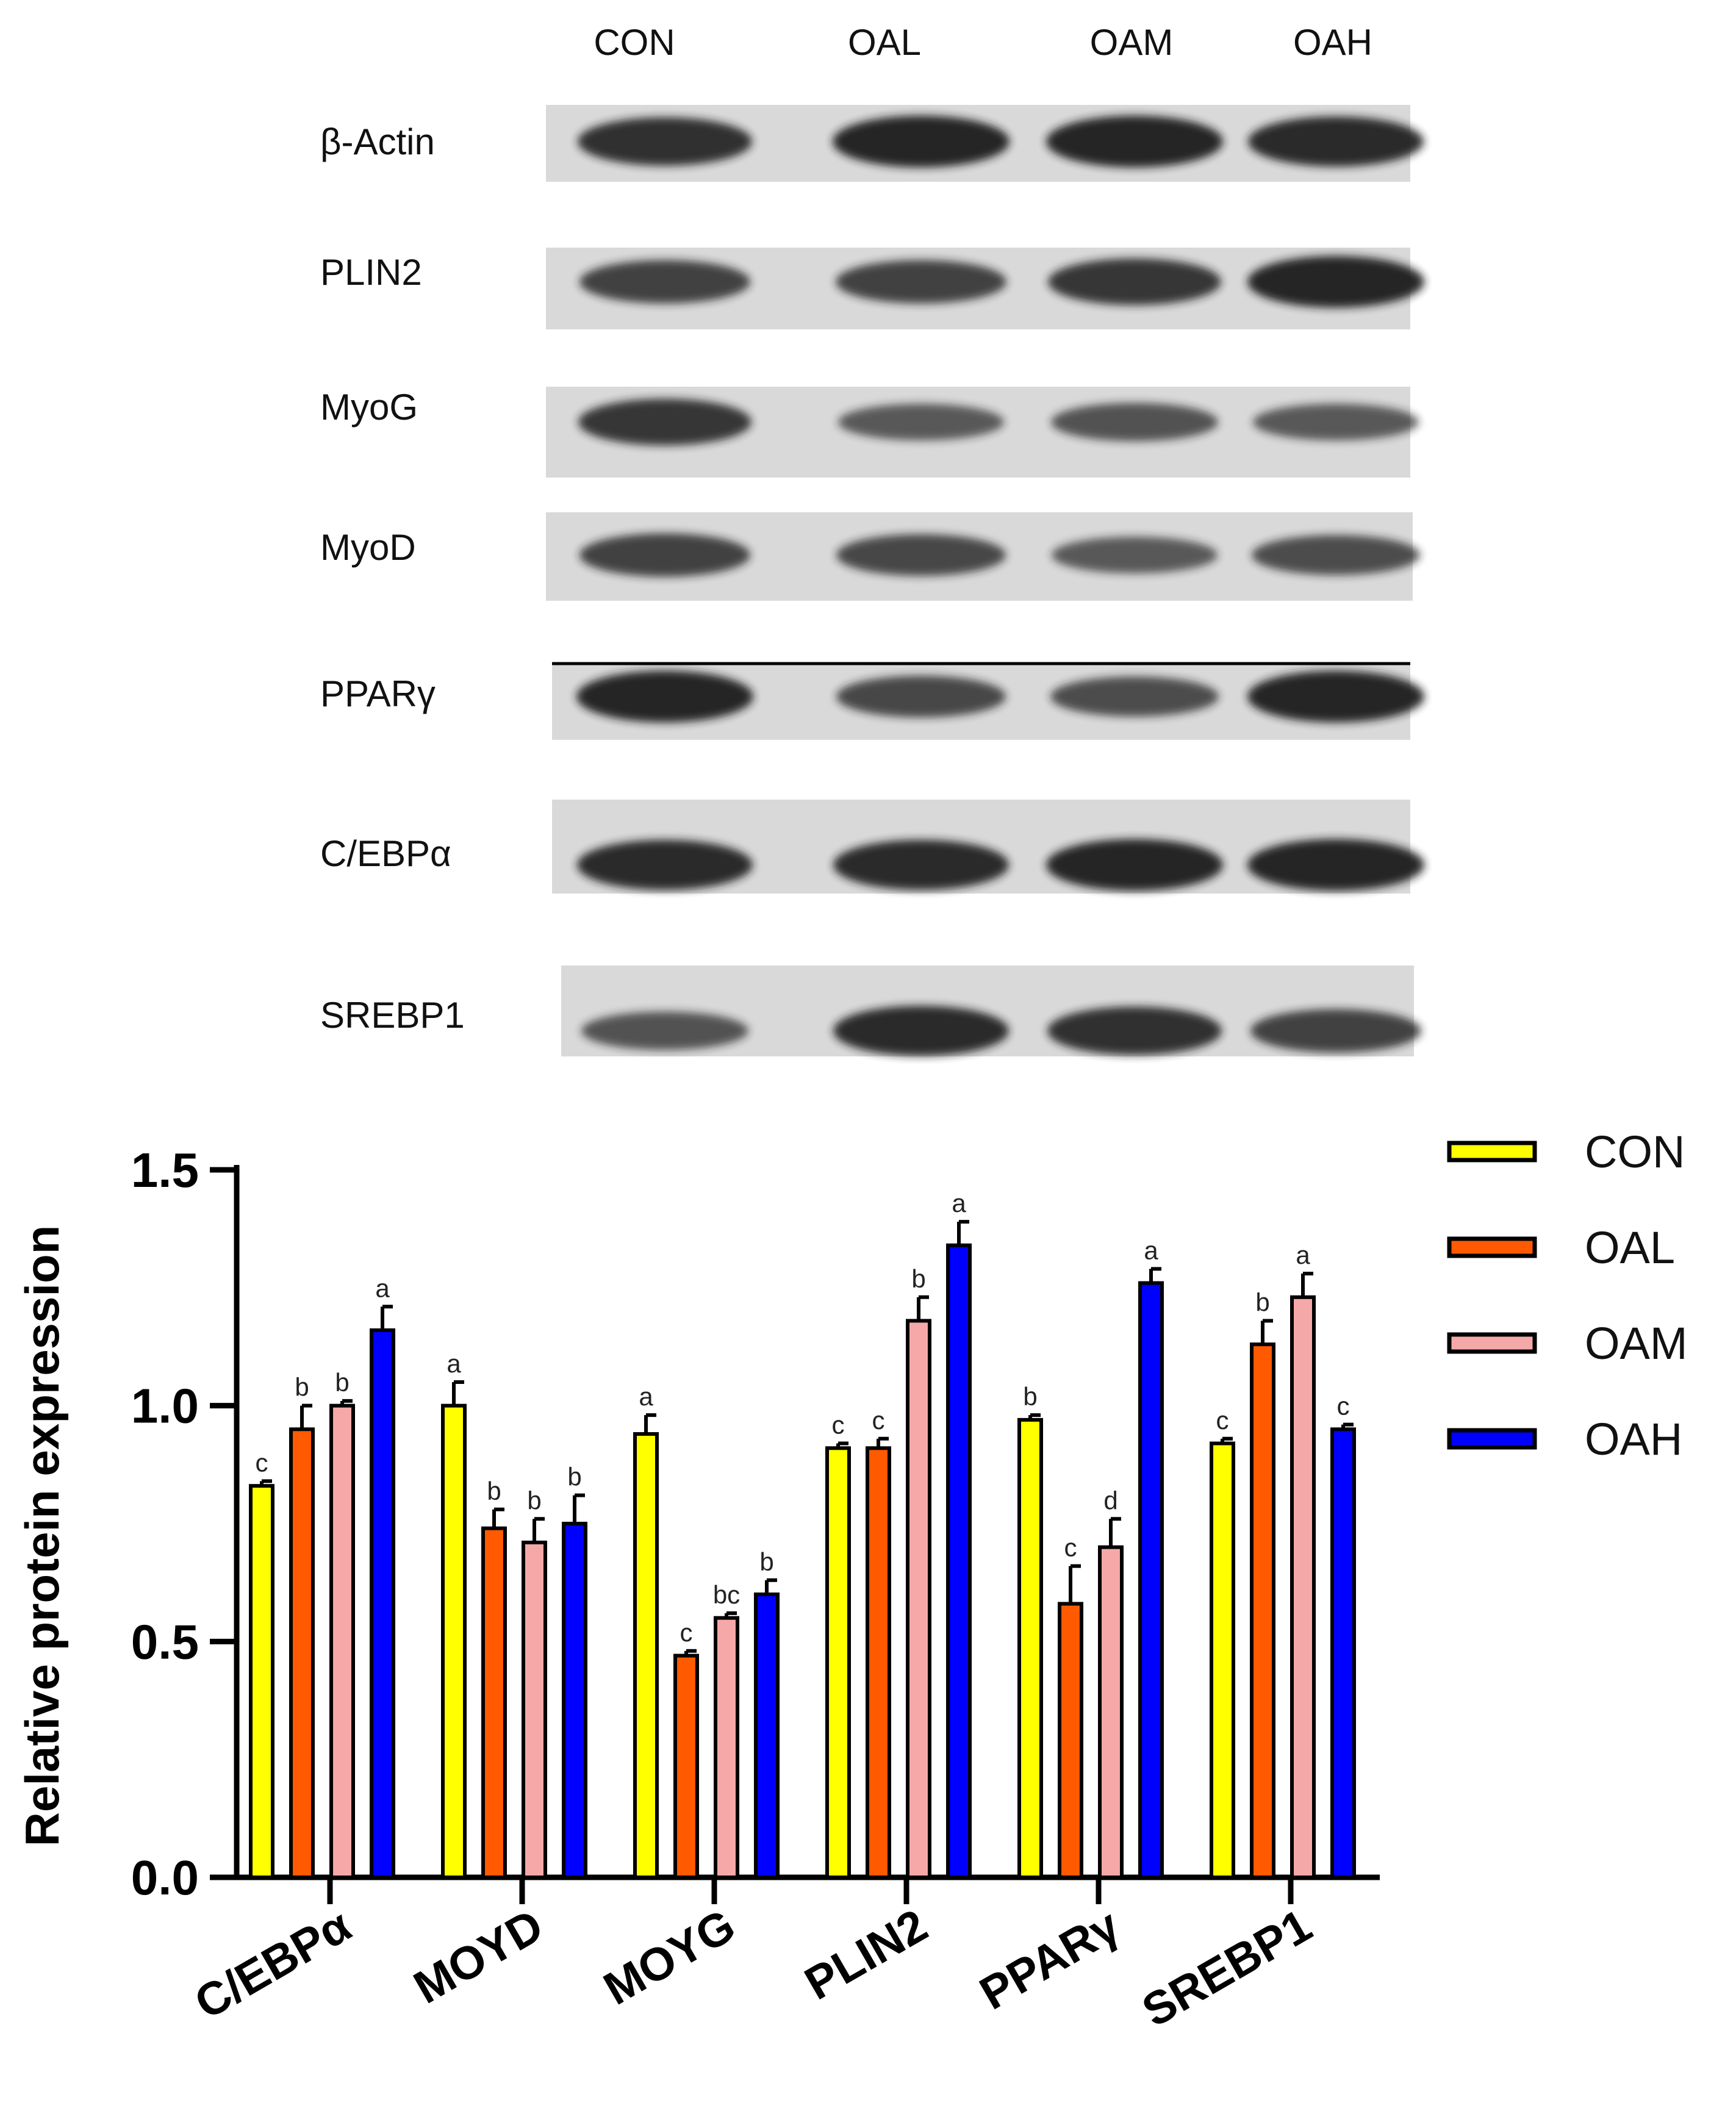 Image resolution: width=1736 pixels, height=2114 pixels. I want to click on lane-label-oam: OAM, so click(1132, 42).